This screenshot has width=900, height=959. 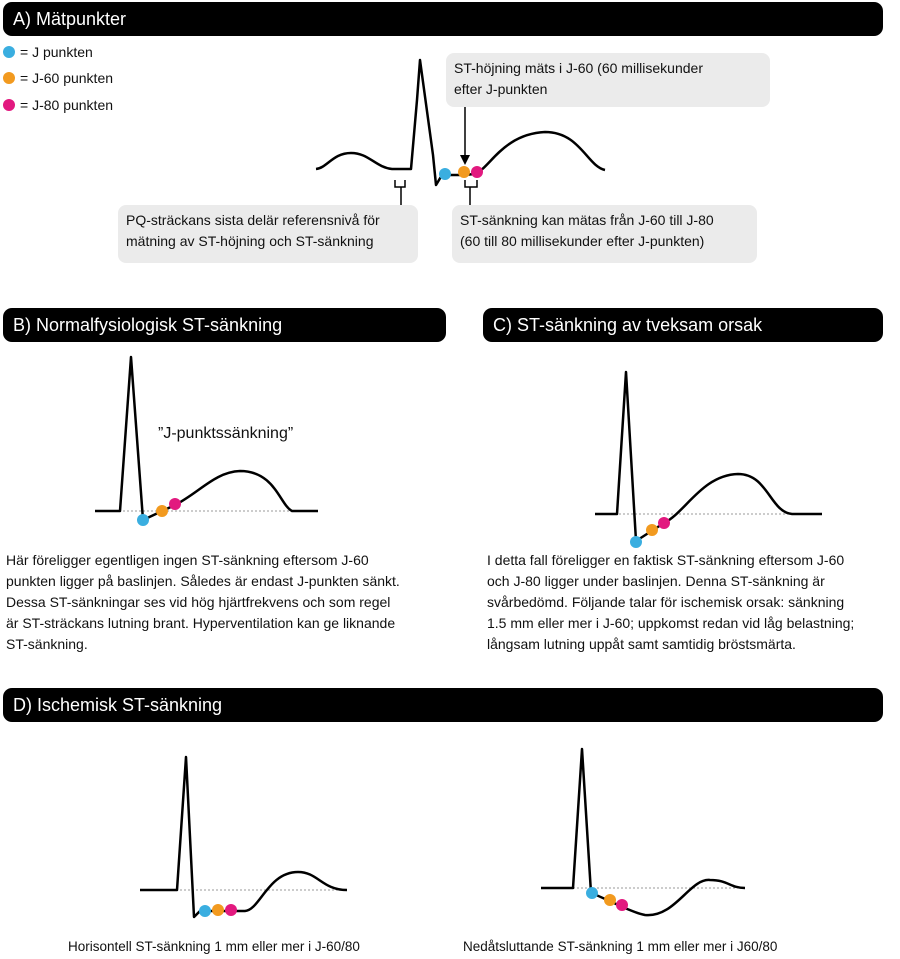 I want to click on legend-item-j80: = J-80 punkten, so click(x=58, y=105).